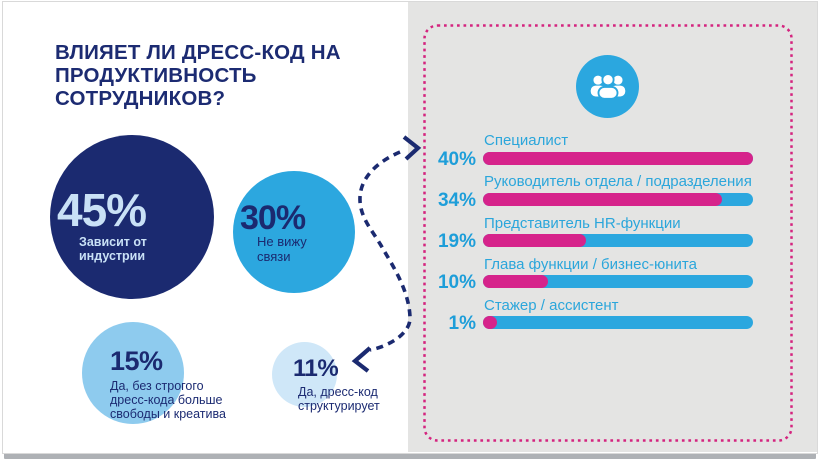  Describe the element at coordinates (386, 254) in the screenshot. I see `dashed-arrow` at that location.